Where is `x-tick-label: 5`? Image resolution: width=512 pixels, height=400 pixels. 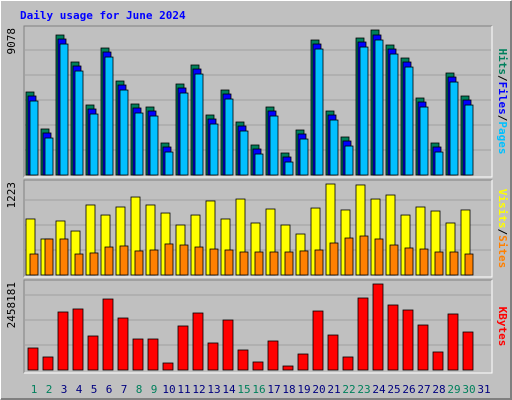
x-tick-label: 5 is located at coordinates (94, 389).